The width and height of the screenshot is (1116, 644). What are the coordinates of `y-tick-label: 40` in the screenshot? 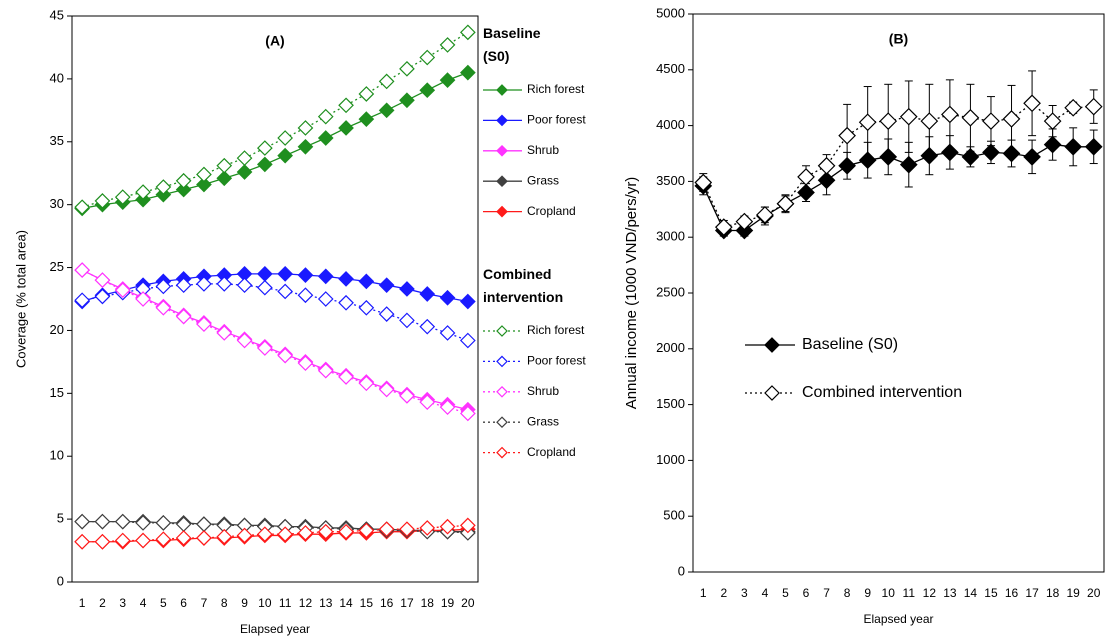 It's located at (57, 77).